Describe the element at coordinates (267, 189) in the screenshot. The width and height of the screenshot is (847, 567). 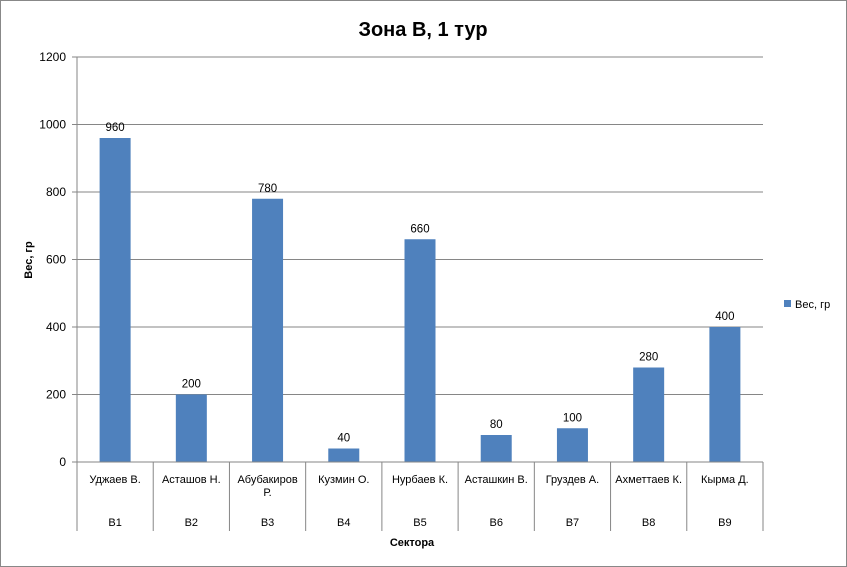
I see `data-label: 780` at that location.